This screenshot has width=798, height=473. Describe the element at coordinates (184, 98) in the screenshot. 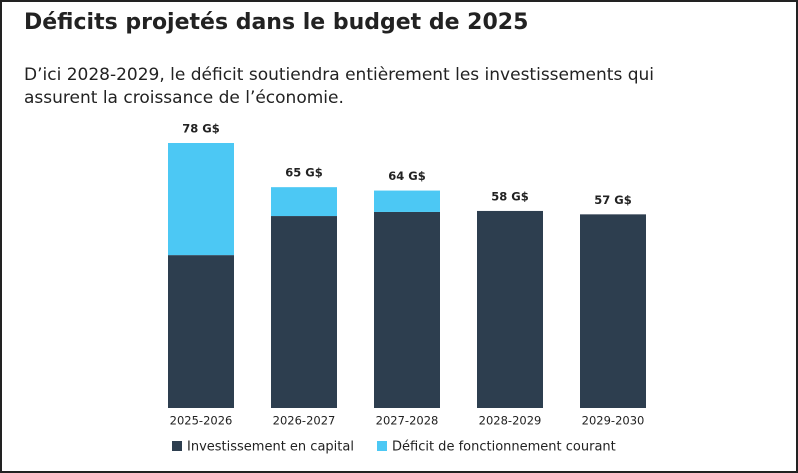

I see `subtitle: assurent la croissance de l’économie.` at that location.